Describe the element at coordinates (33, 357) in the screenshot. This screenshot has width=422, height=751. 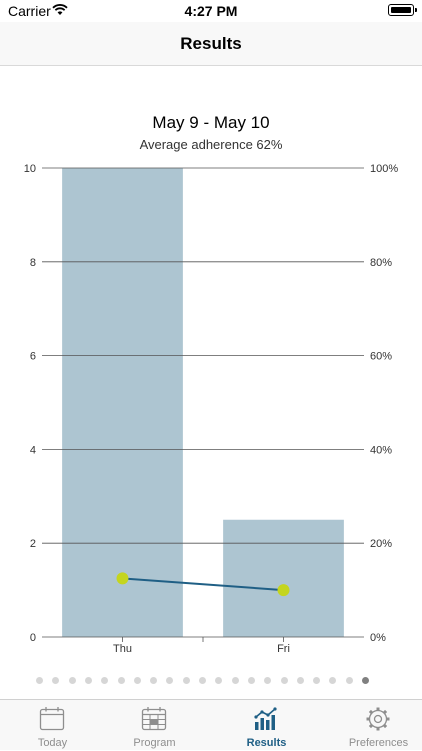
I see `chart-tick-label-left: 6` at that location.